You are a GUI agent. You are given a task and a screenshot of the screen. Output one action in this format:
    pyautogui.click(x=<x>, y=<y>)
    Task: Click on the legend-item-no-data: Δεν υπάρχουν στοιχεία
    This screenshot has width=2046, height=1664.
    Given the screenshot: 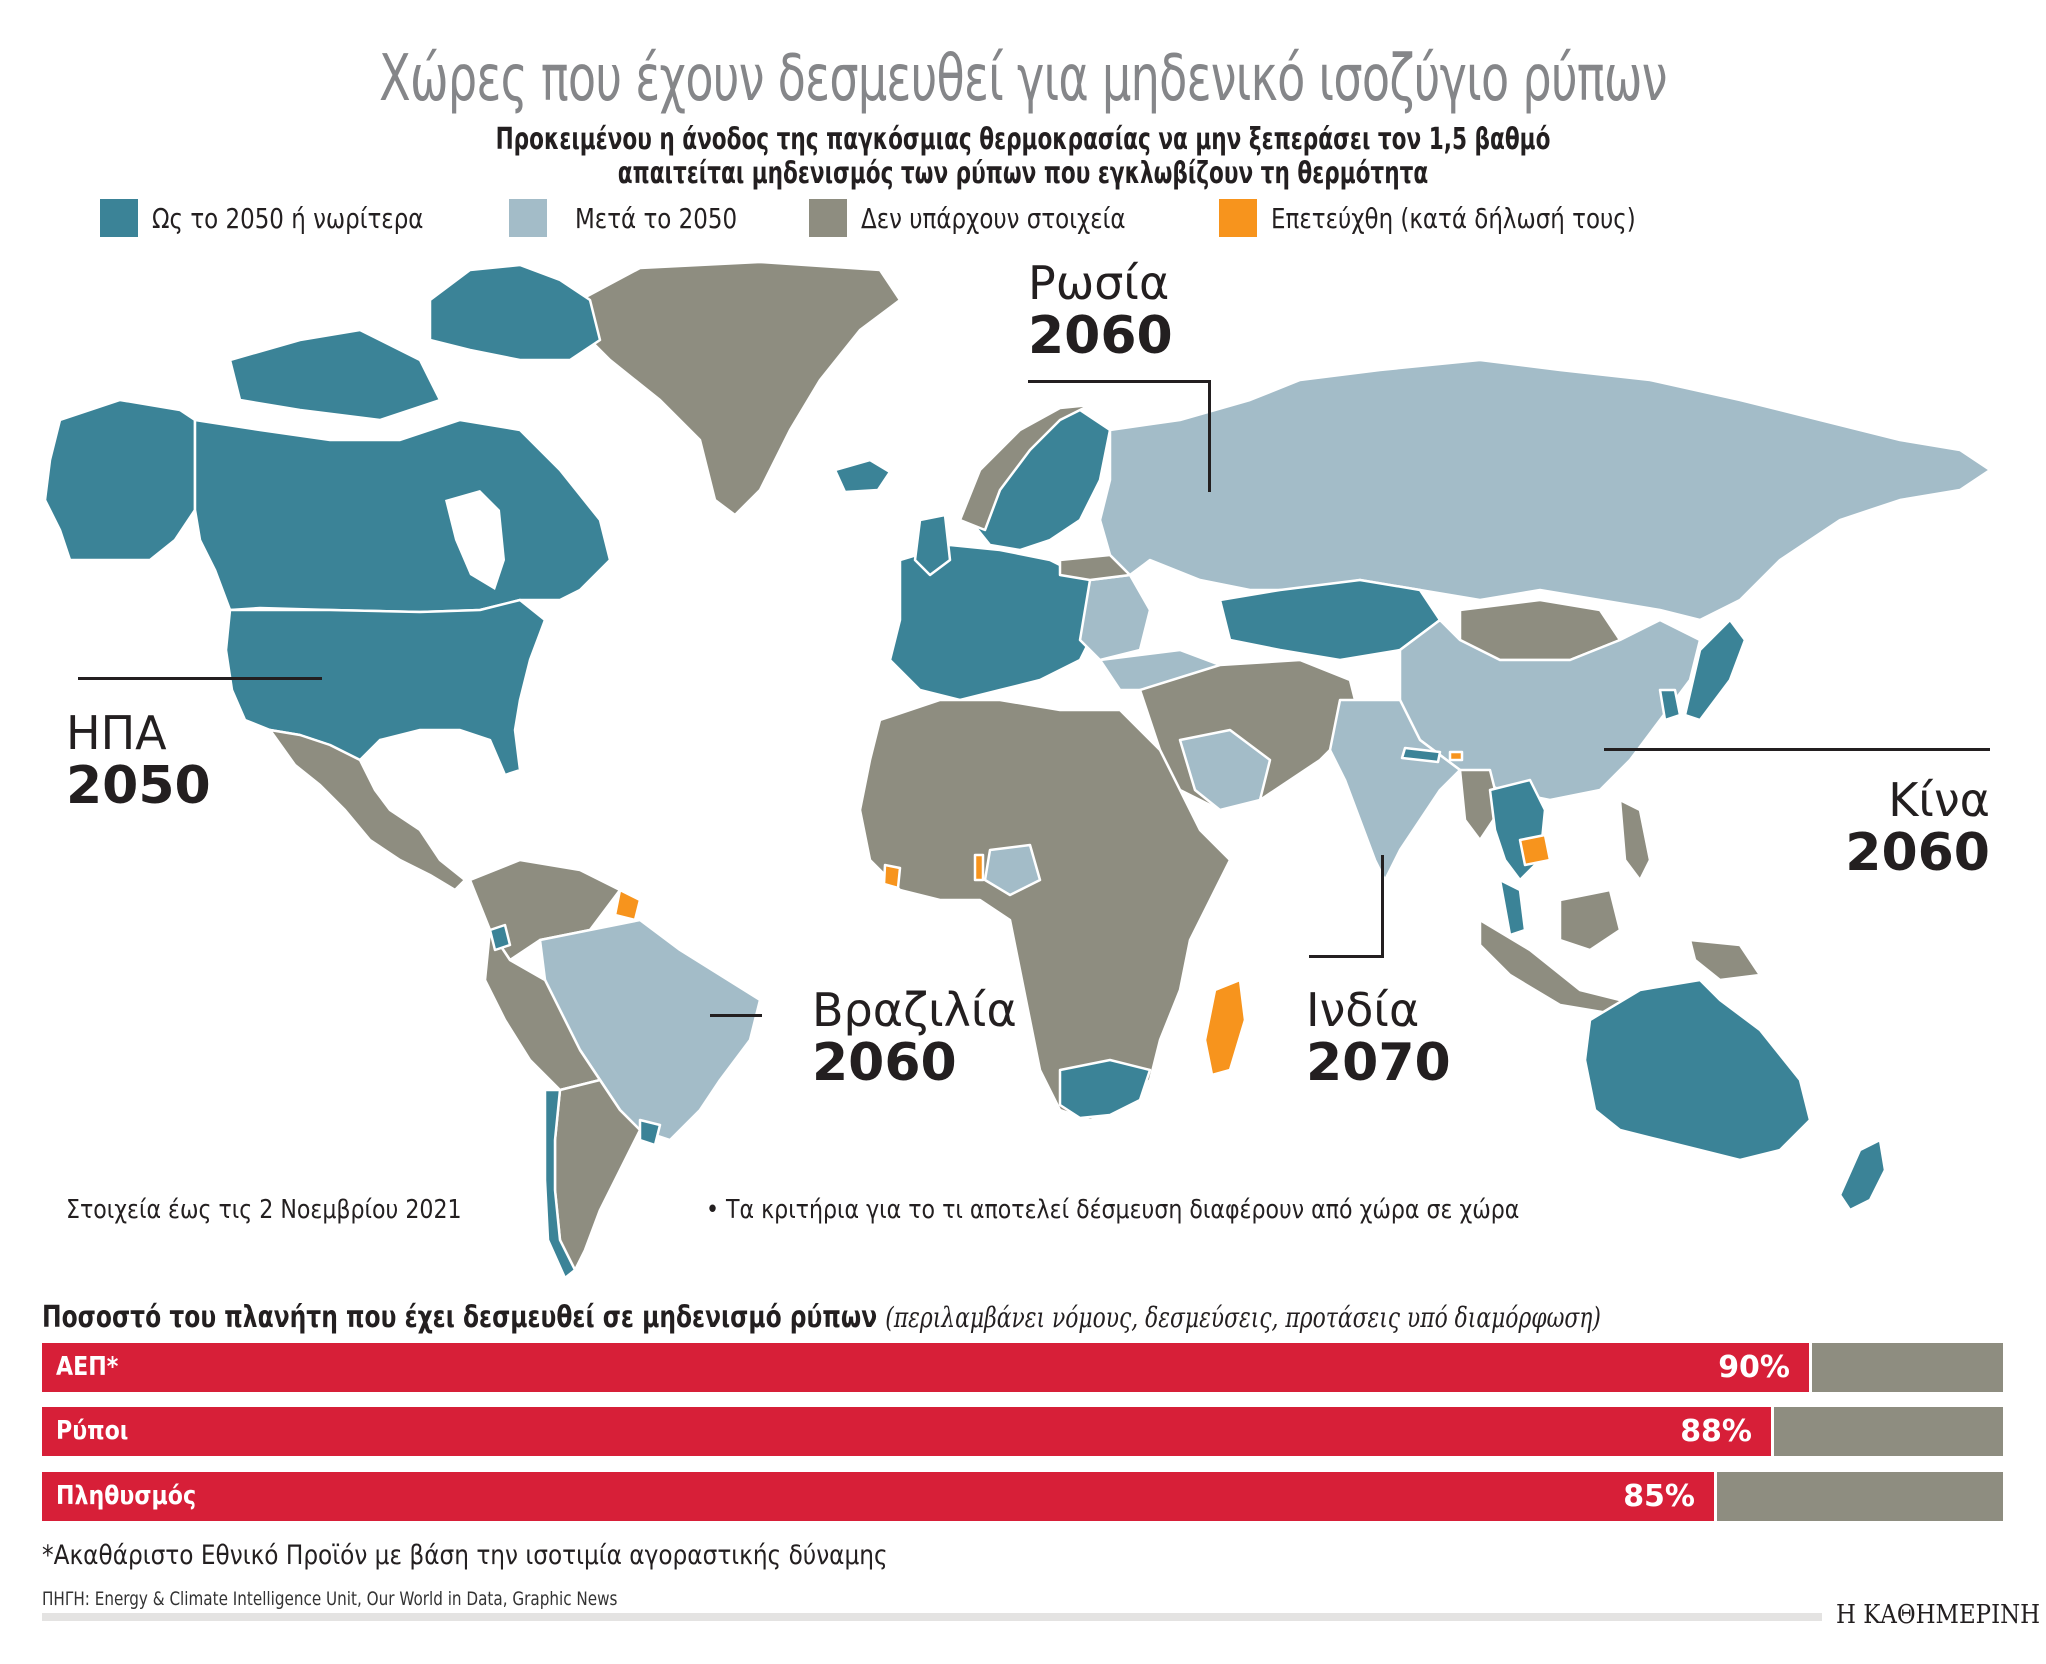 What is the action you would take?
    pyautogui.click(x=996, y=218)
    